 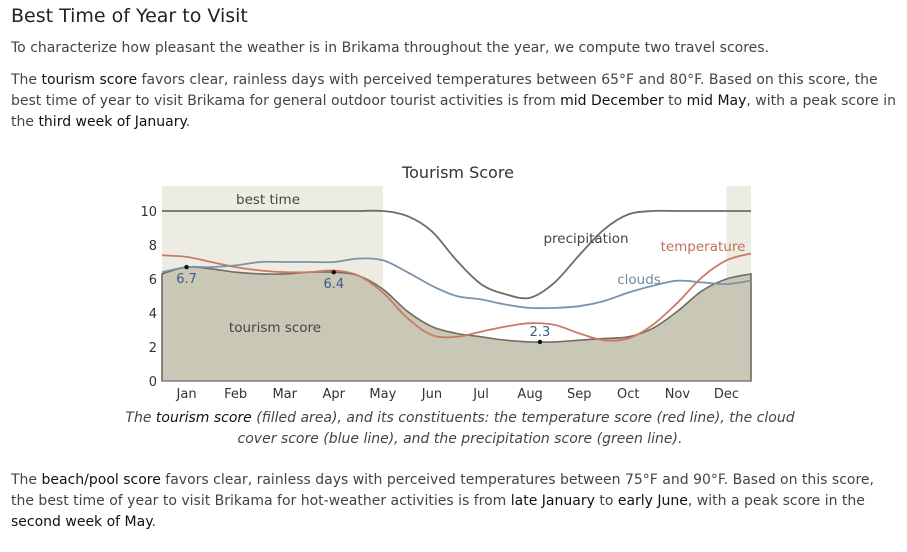 I want to click on x-tick-label: Nov, so click(x=678, y=394).